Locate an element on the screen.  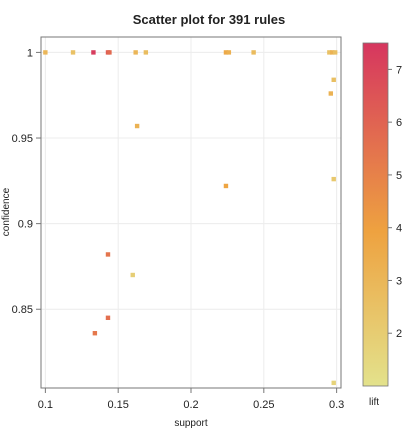
x-axis-label: support is located at coordinates (191, 423).